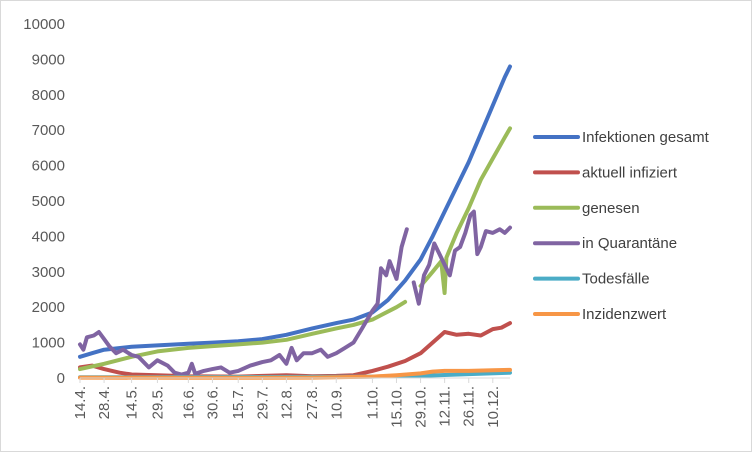 This screenshot has height=452, width=752. I want to click on y-tick-label: 6000, so click(48, 166).